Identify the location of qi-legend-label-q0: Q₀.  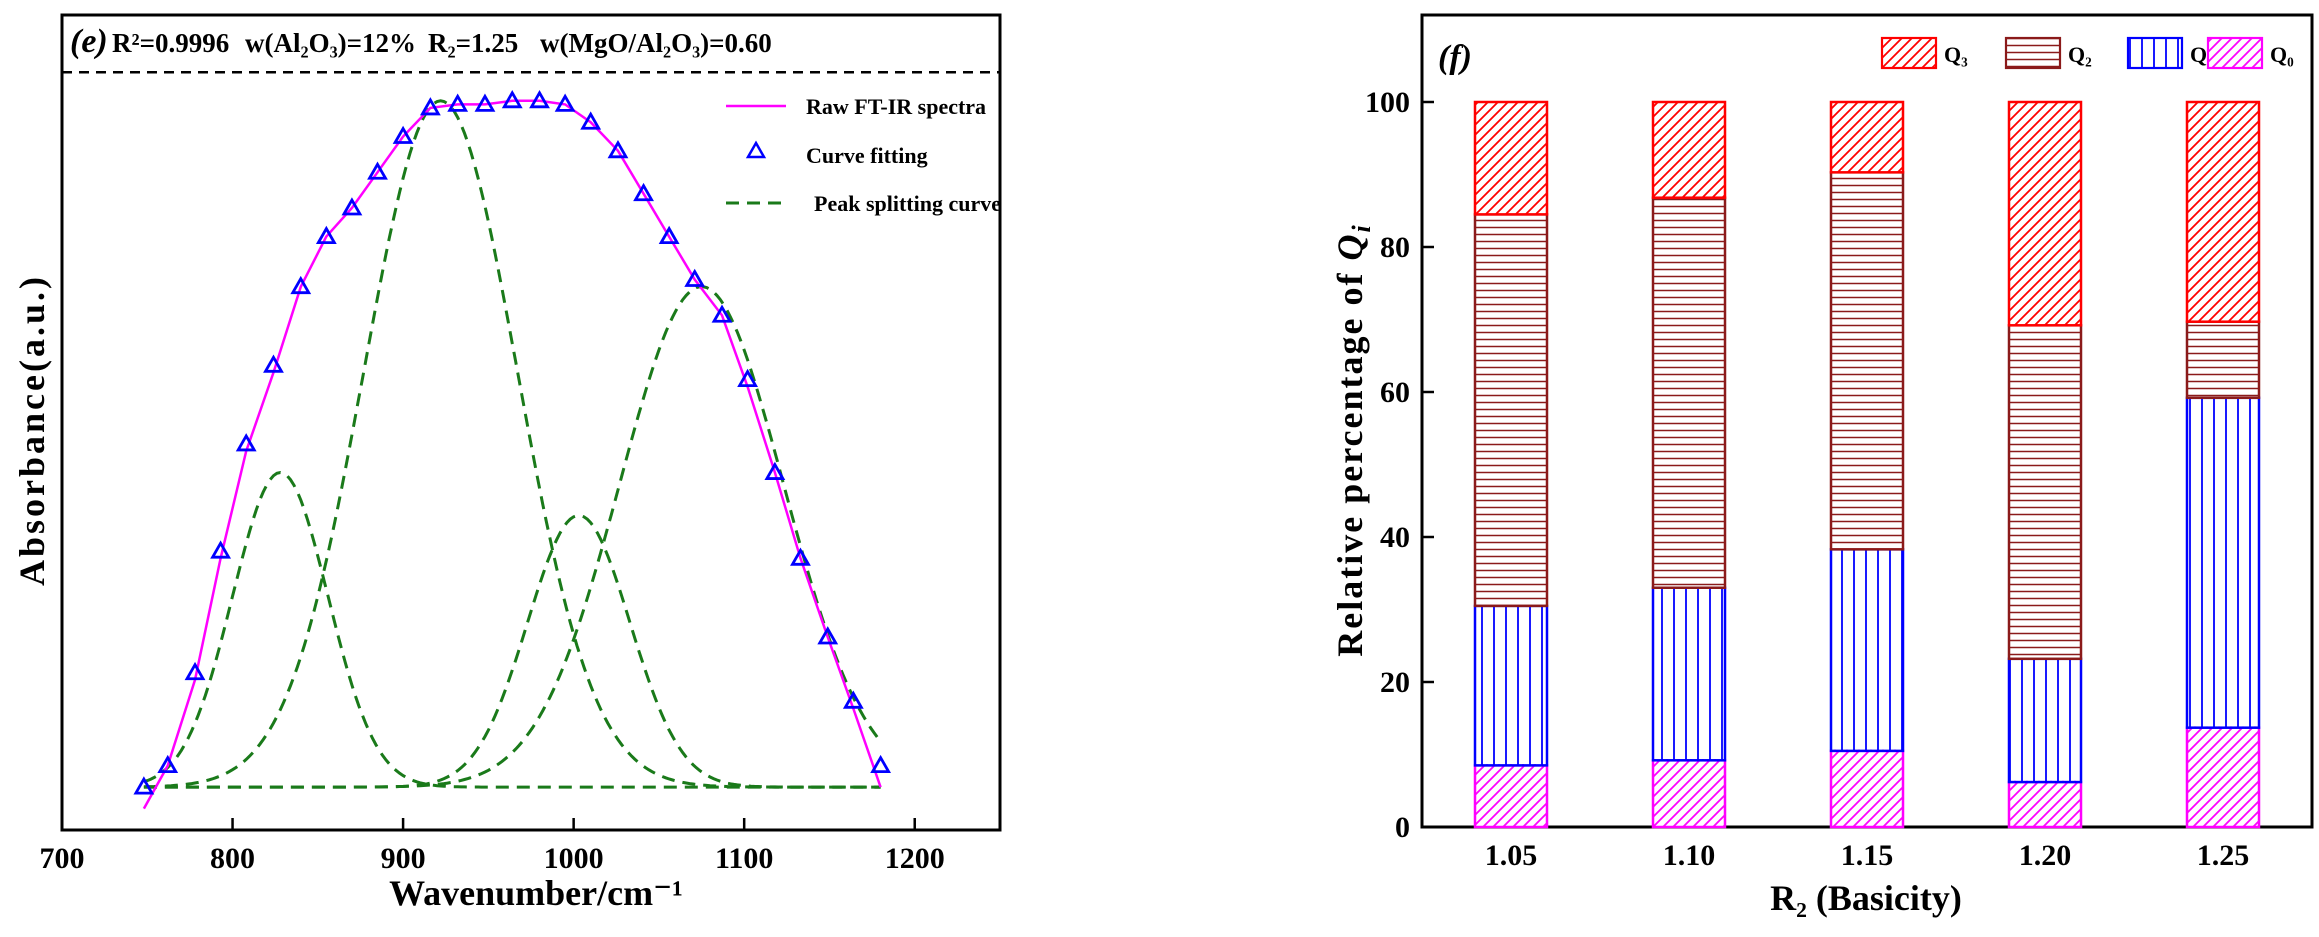
(2282, 54).